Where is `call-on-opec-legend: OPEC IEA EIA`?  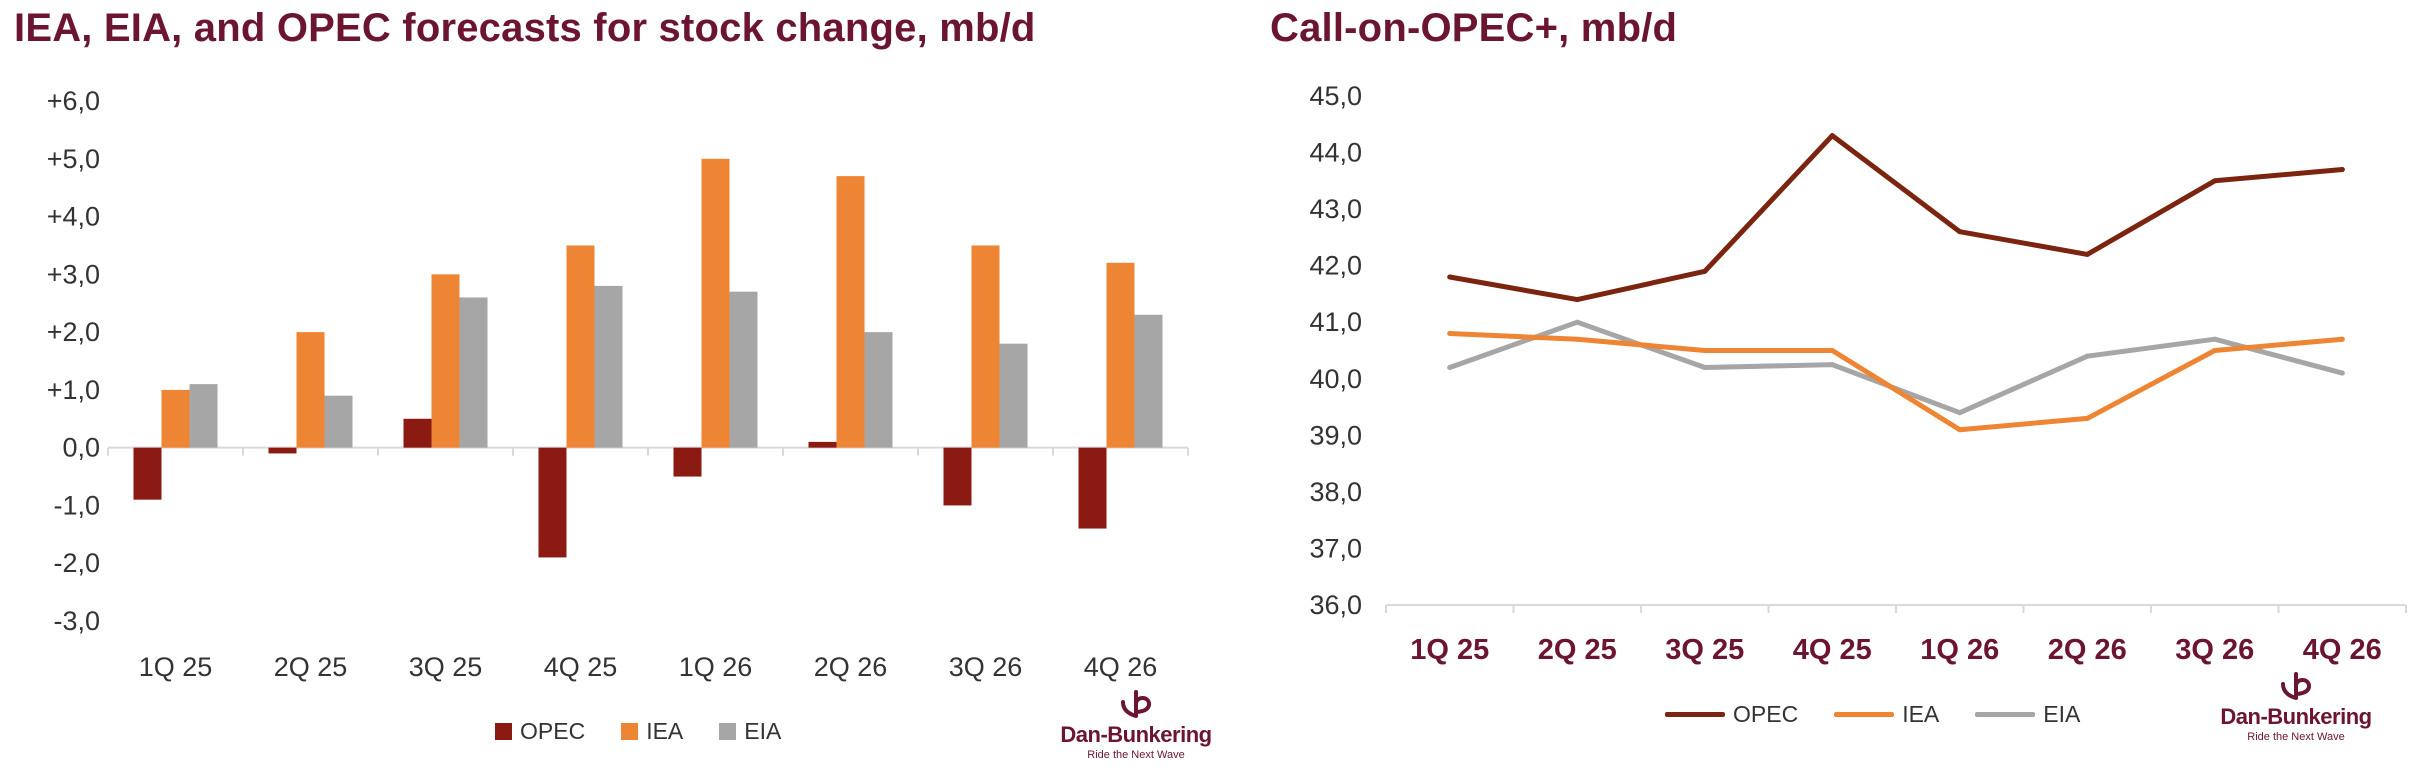
call-on-opec-legend: OPEC IEA EIA is located at coordinates (1872, 714).